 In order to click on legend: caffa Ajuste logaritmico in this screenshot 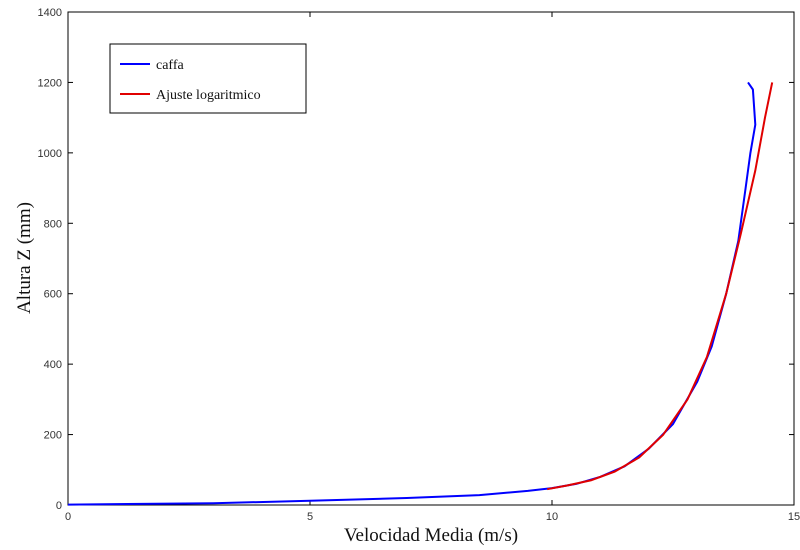, I will do `click(208, 78)`.